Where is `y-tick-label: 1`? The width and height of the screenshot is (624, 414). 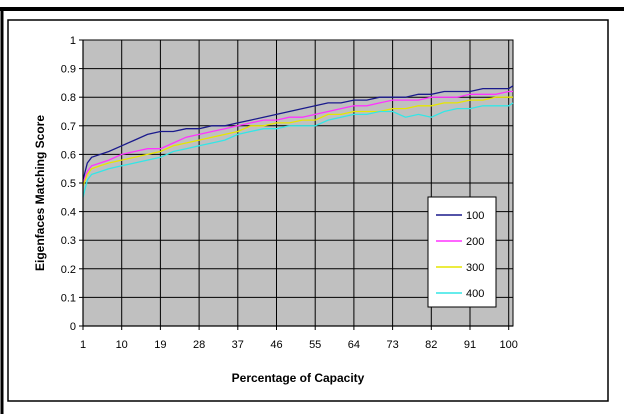
y-tick-label: 1 is located at coordinates (73, 41).